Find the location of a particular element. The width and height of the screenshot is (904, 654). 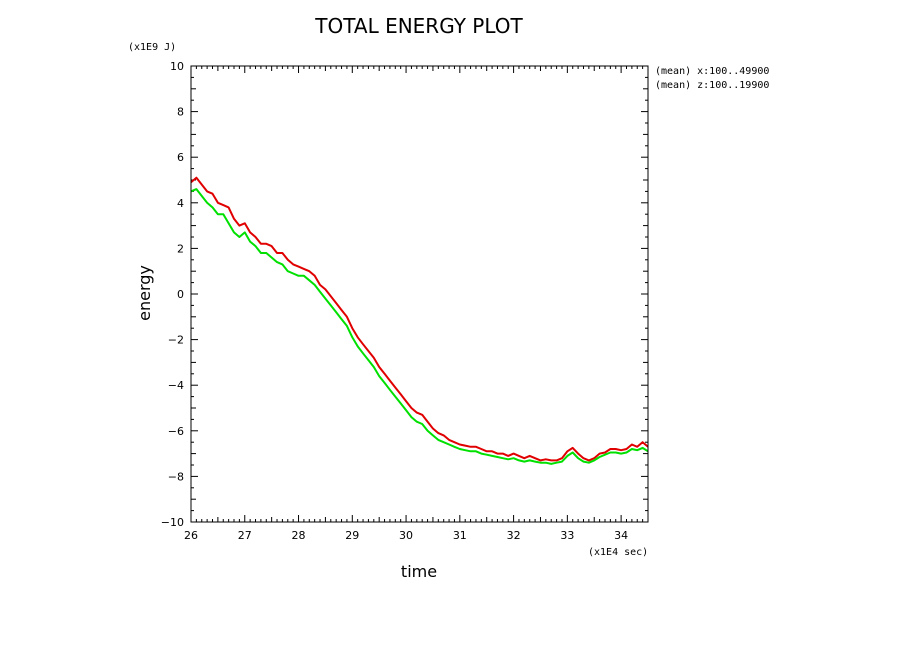

annotation-x-mean: (mean) x:100..49900 is located at coordinates (712, 71).